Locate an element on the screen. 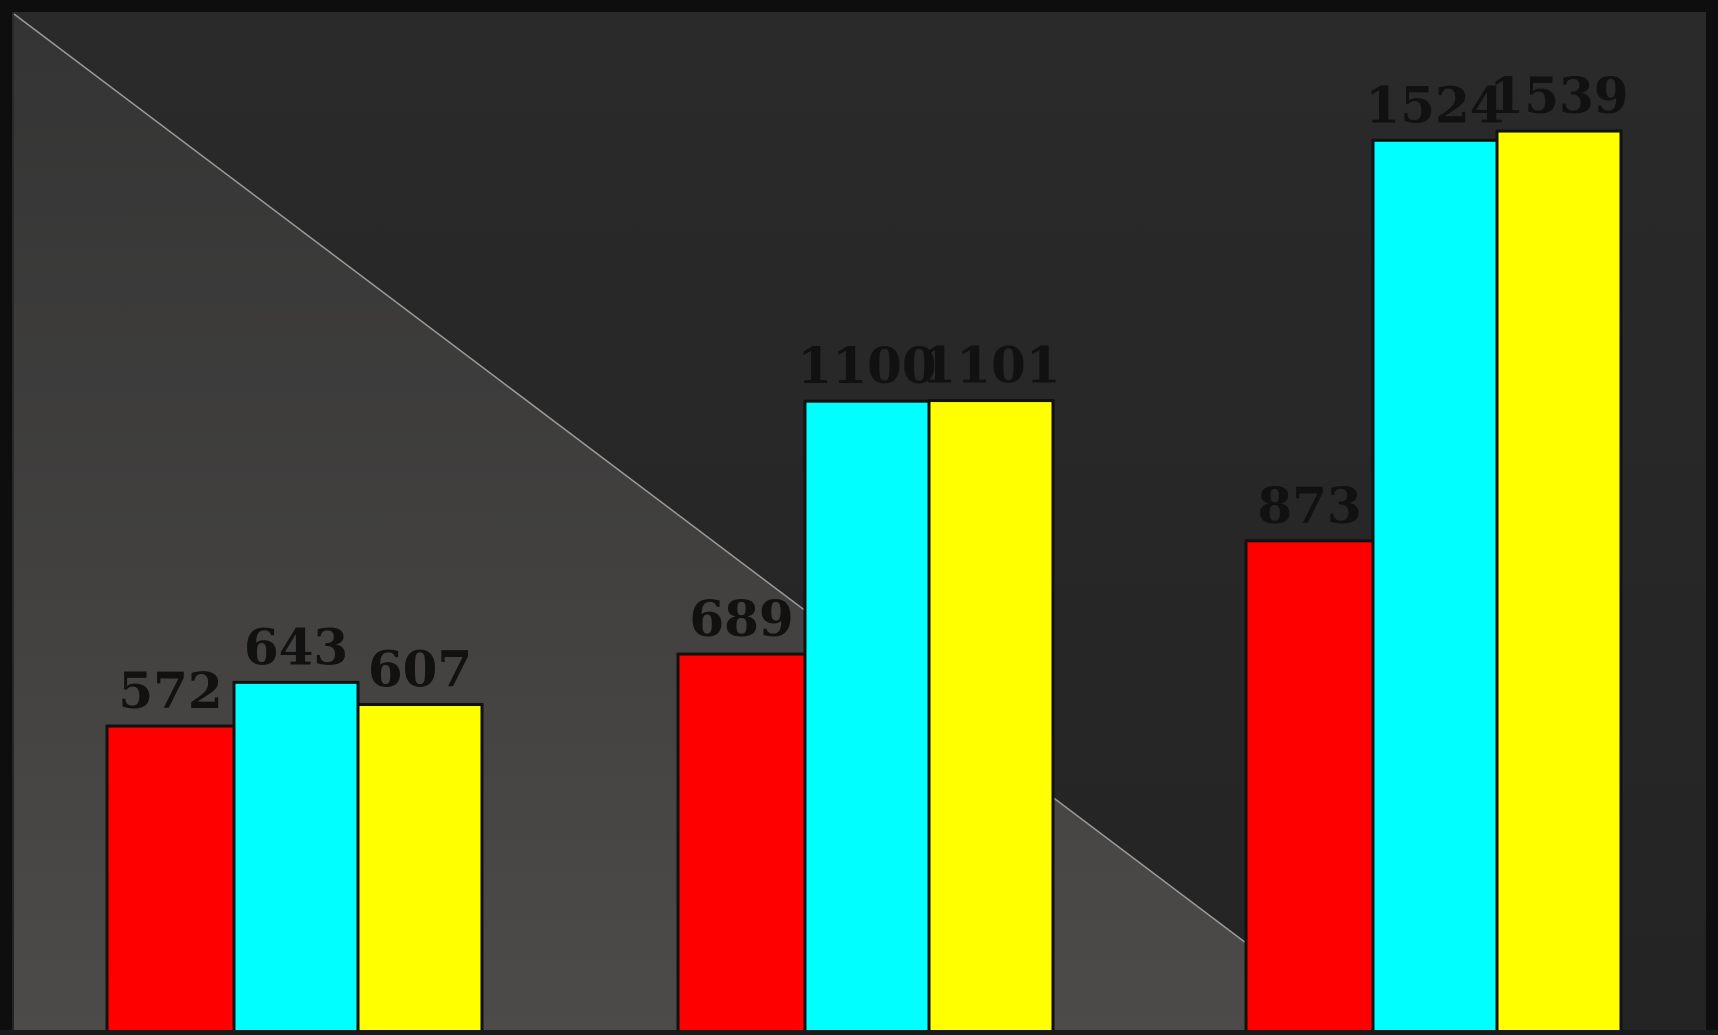  data-label-series-3-group-3: 1539 is located at coordinates (1558, 95).